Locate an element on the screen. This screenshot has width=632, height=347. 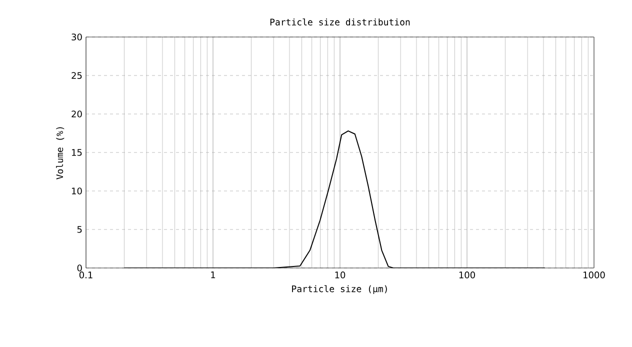
y-axis-title: Volume (%) is located at coordinates (60, 153).